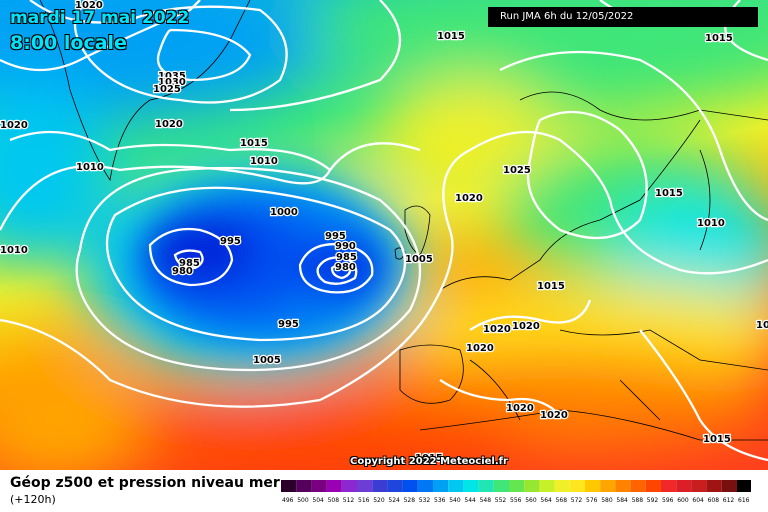 This screenshot has height=512, width=768. Describe the element at coordinates (577, 500) in the screenshot. I see `legend-value: 572` at that location.